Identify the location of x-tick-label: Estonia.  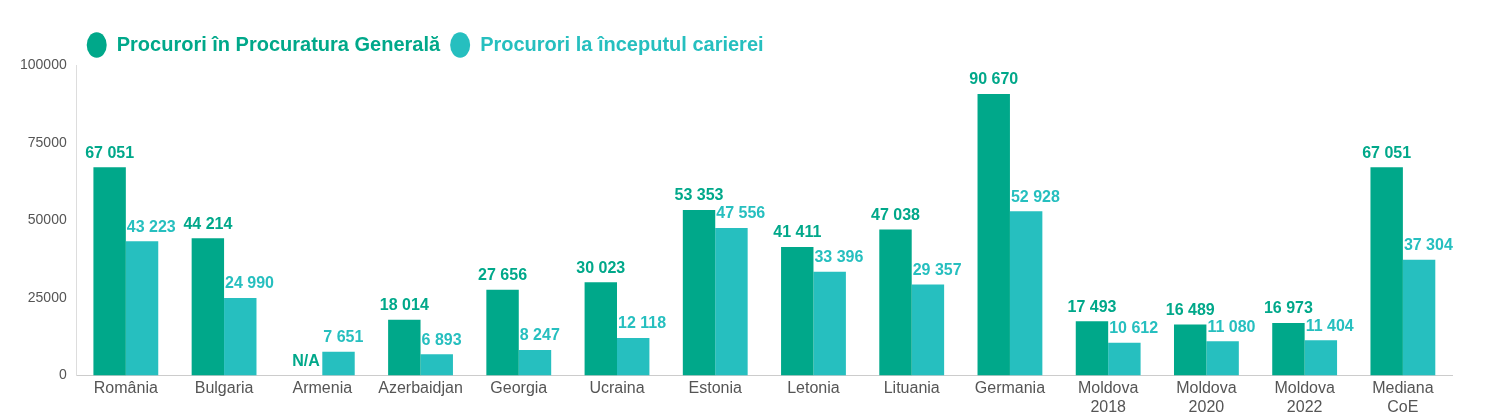
(715, 387).